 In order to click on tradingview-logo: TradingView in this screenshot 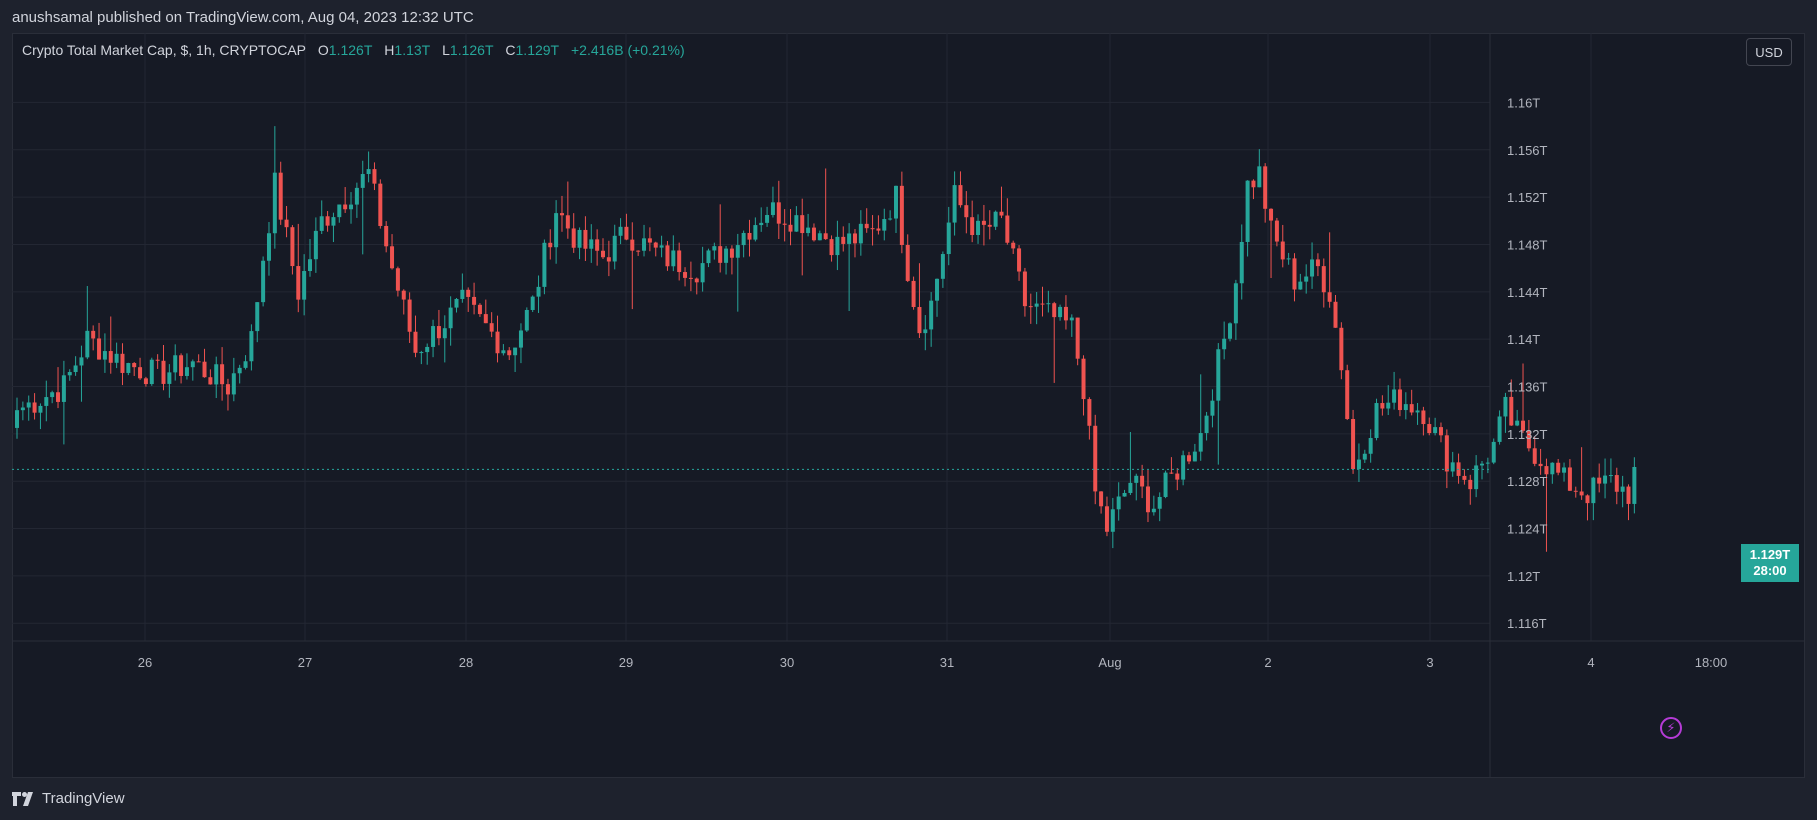, I will do `click(68, 798)`.